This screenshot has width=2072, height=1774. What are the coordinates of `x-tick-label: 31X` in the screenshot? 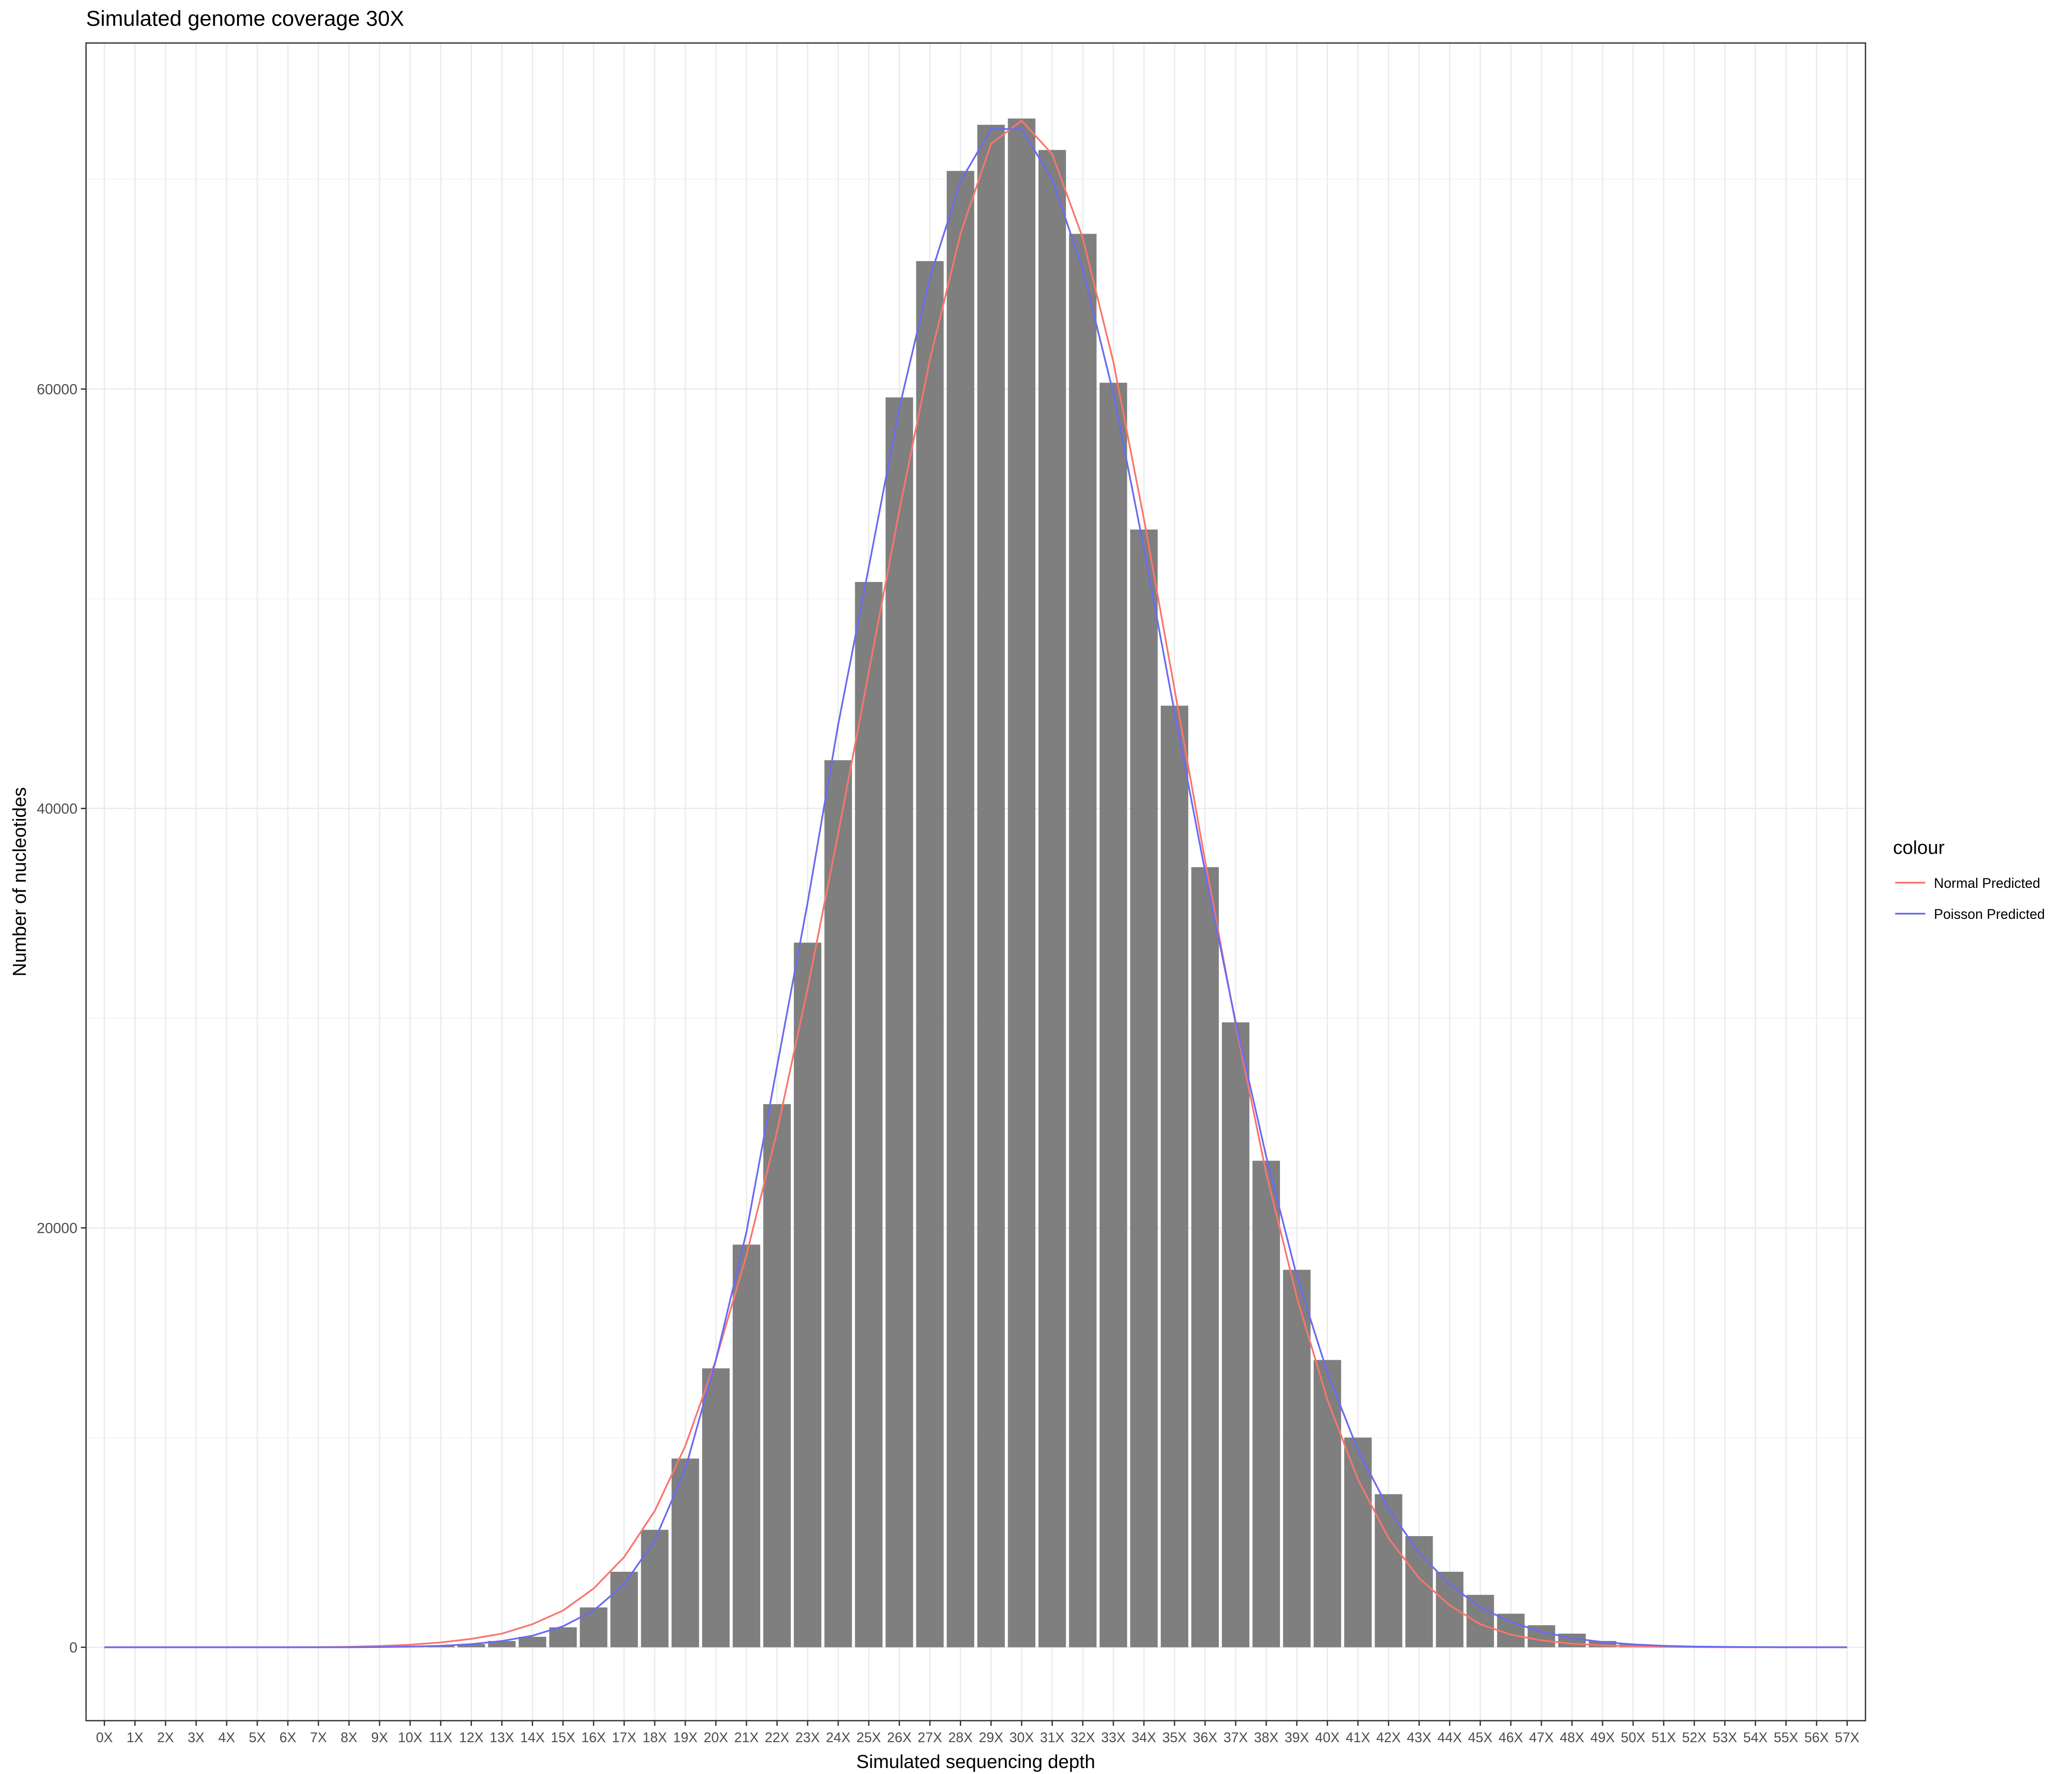 It's located at (1052, 1737).